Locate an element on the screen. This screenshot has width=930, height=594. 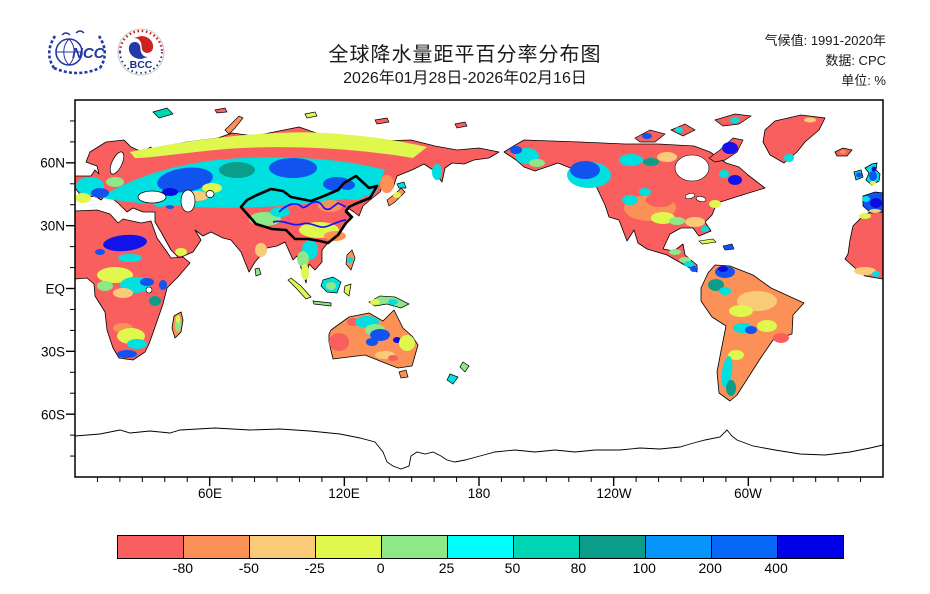
anomaly-field-north-america is located at coordinates (626, 209).